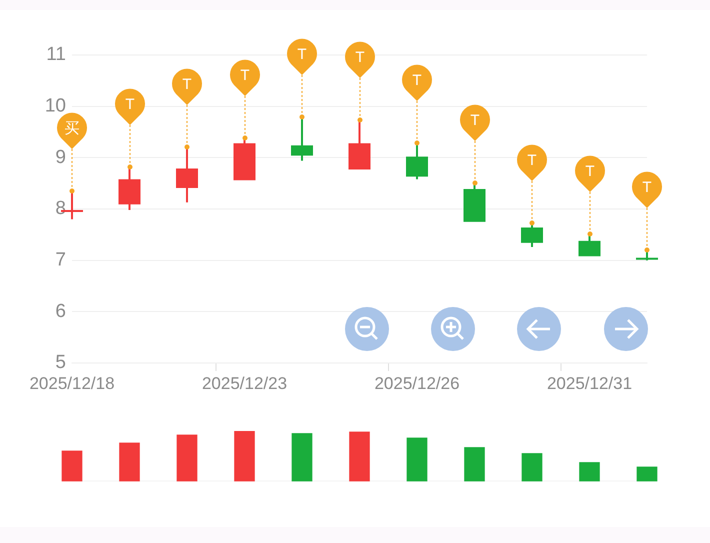 The height and width of the screenshot is (543, 710). What do you see at coordinates (55, 106) in the screenshot?
I see `y-tick-label: 10` at bounding box center [55, 106].